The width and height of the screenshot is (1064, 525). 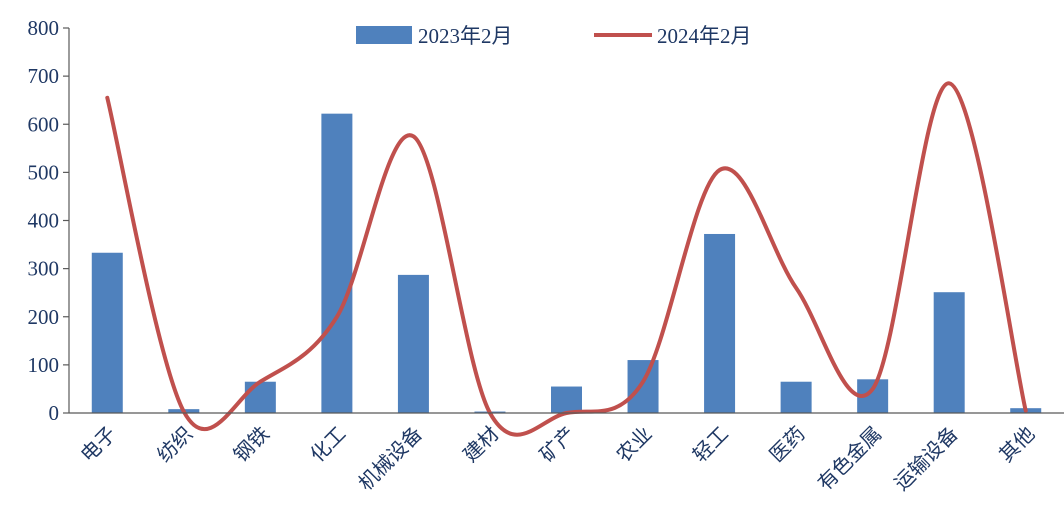 I want to click on legend: 2023年2月 2024年2月, so click(x=554, y=36).